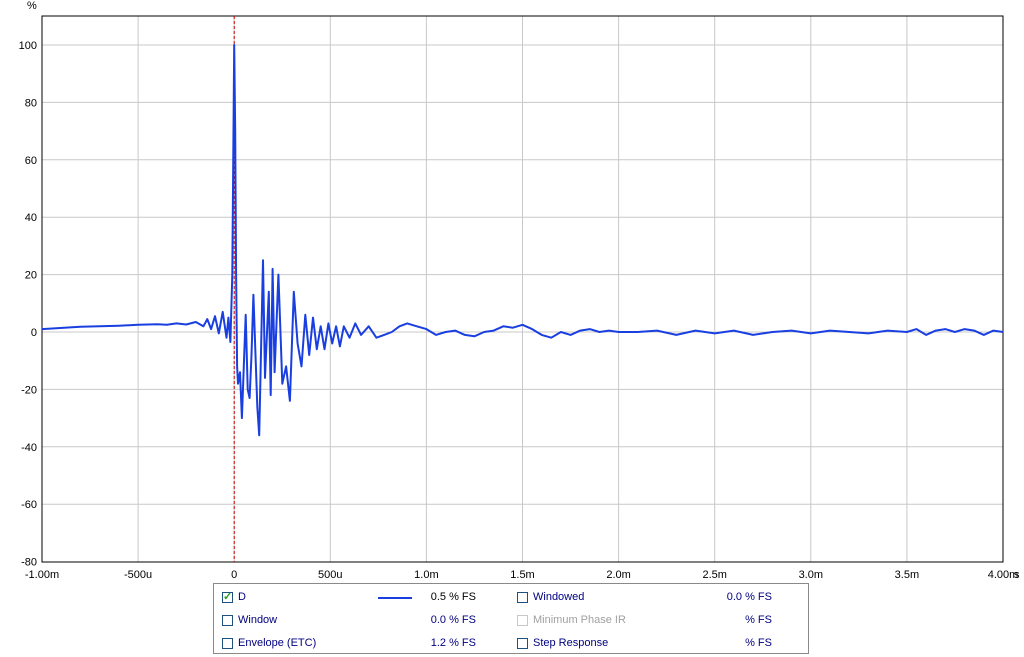 This screenshot has width=1024, height=657. Describe the element at coordinates (28, 304) in the screenshot. I see `y-tick-labels: 100 80 60 40 20 0 -20 -40 -60 -80` at that location.